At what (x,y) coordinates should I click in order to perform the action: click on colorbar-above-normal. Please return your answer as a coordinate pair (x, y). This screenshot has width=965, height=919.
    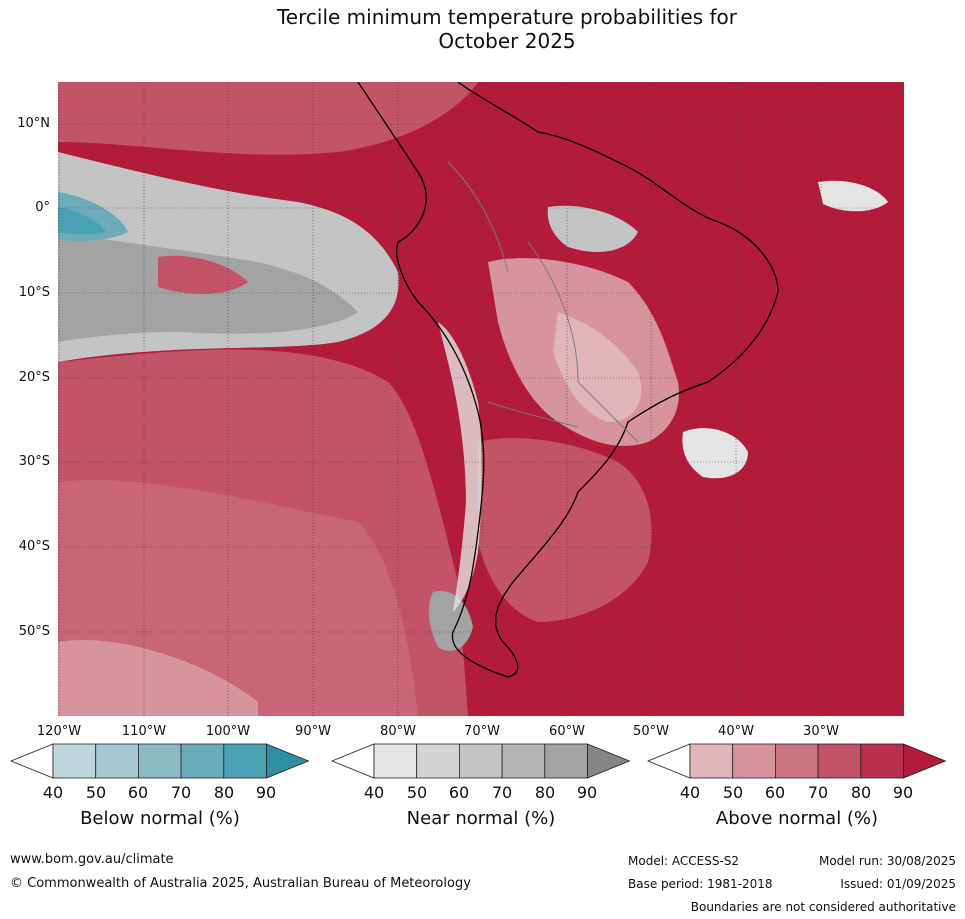
    Looking at the image, I should click on (796, 761).